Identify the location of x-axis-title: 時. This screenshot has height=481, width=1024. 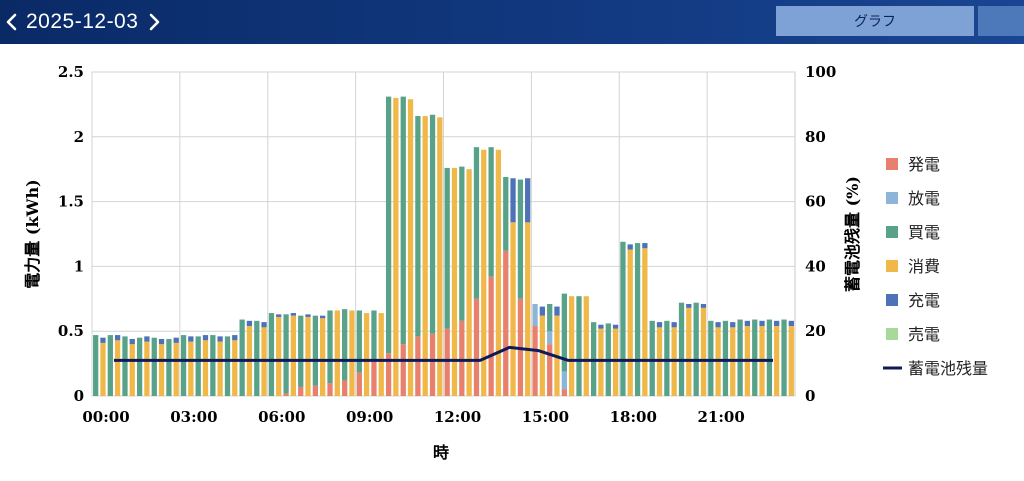
(441, 452).